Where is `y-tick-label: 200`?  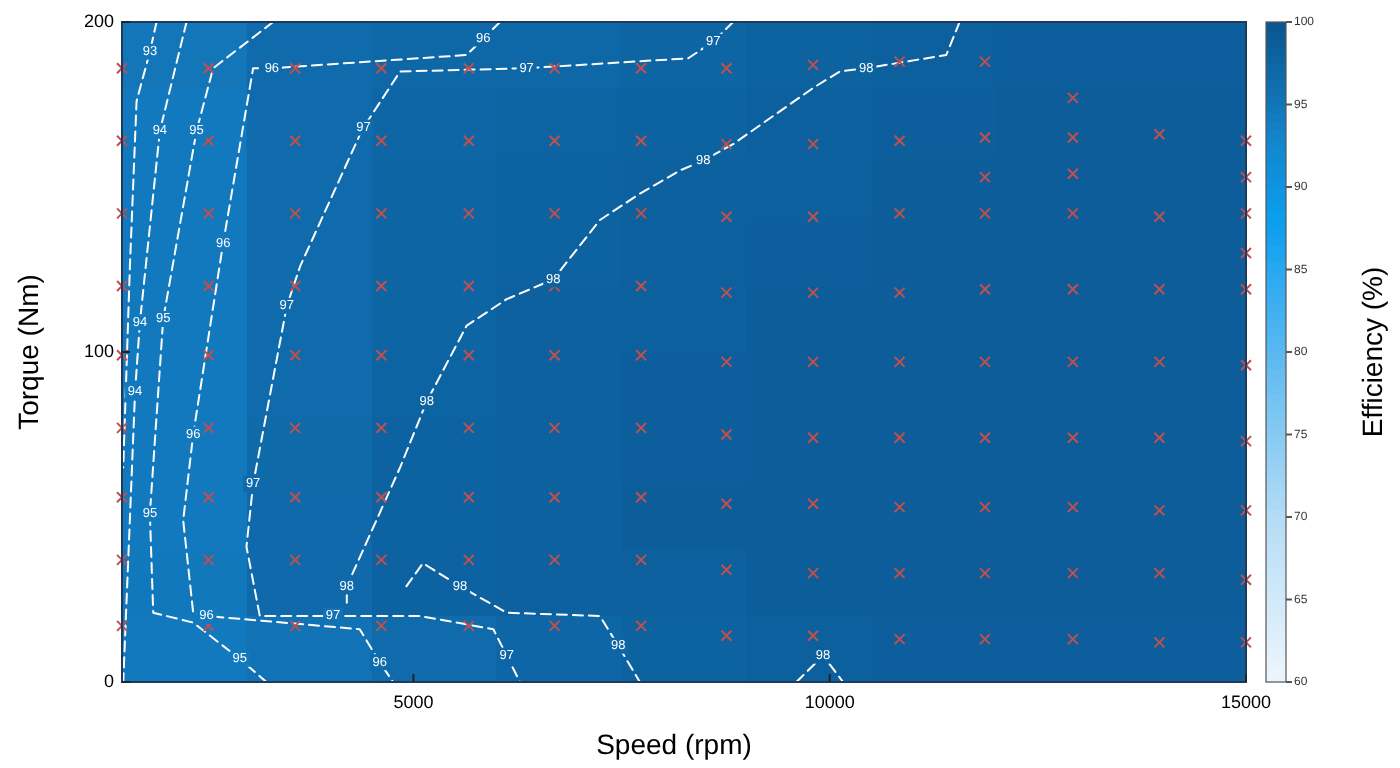
y-tick-label: 200 is located at coordinates (98, 20).